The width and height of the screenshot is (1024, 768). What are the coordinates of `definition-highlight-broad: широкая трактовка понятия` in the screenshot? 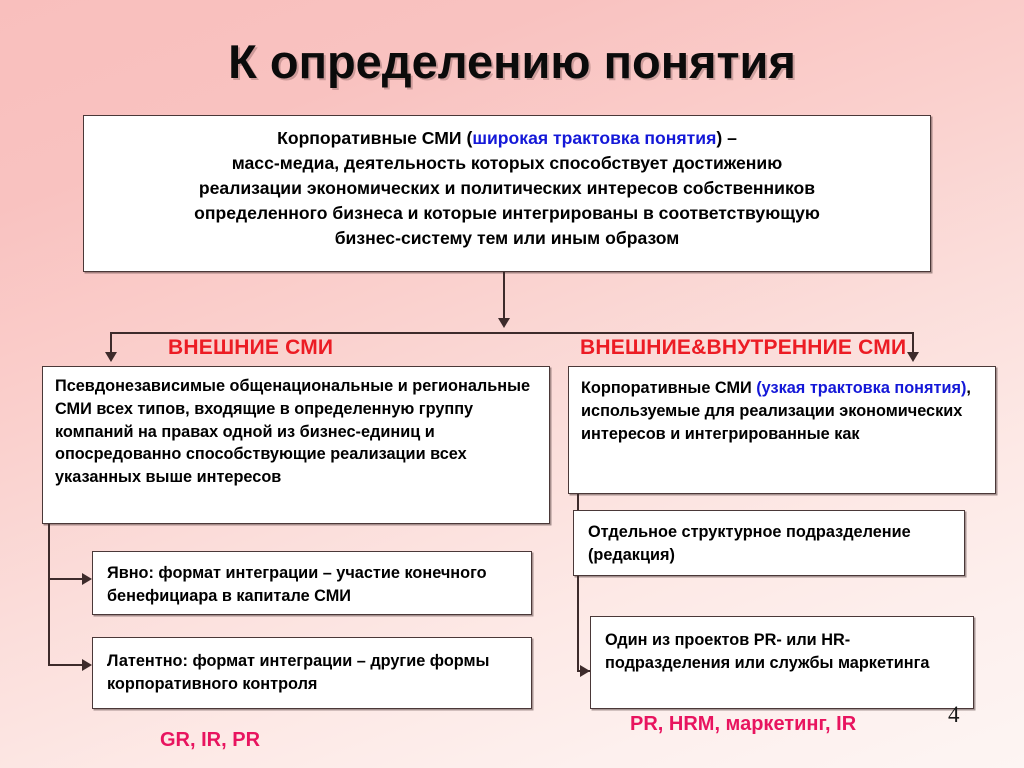 It's located at (594, 138).